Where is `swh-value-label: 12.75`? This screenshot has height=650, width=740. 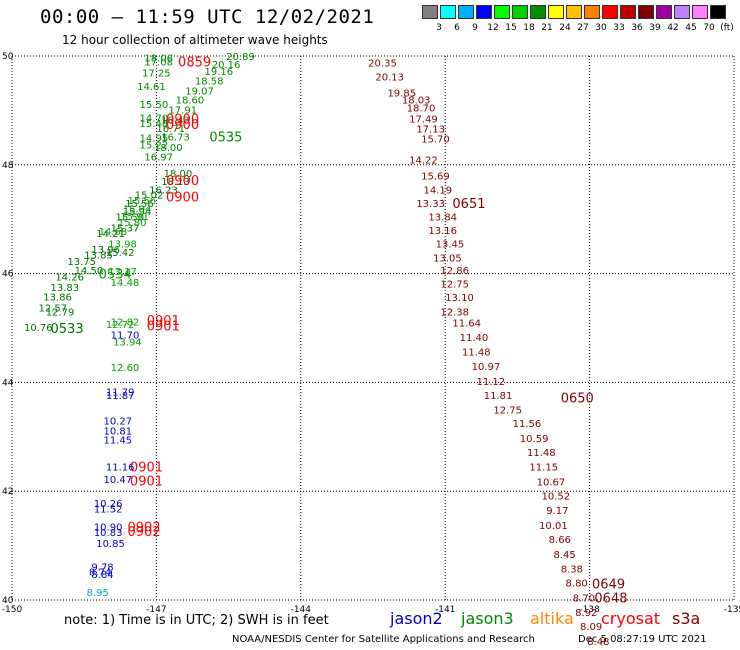 swh-value-label: 12.75 is located at coordinates (454, 284).